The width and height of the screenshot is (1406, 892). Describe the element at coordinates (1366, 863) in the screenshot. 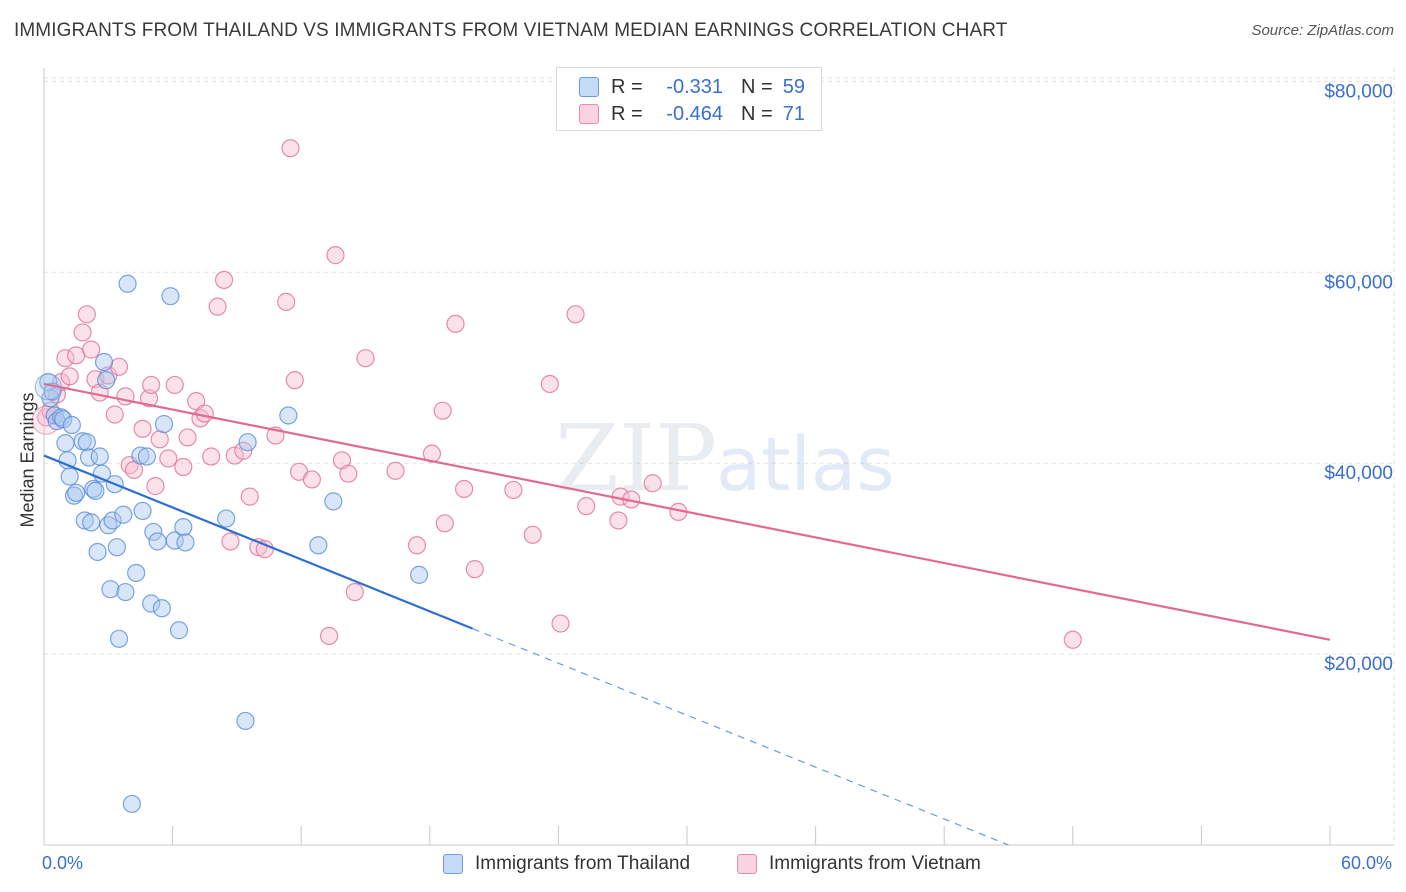

I see `x-axis-max-label: 60.0%` at that location.